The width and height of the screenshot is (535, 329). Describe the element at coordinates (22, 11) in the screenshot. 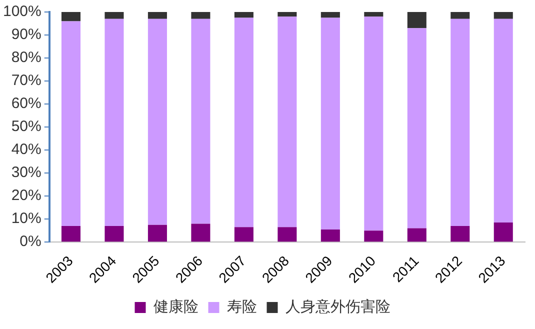

I see `y-tick-label: 100%` at that location.